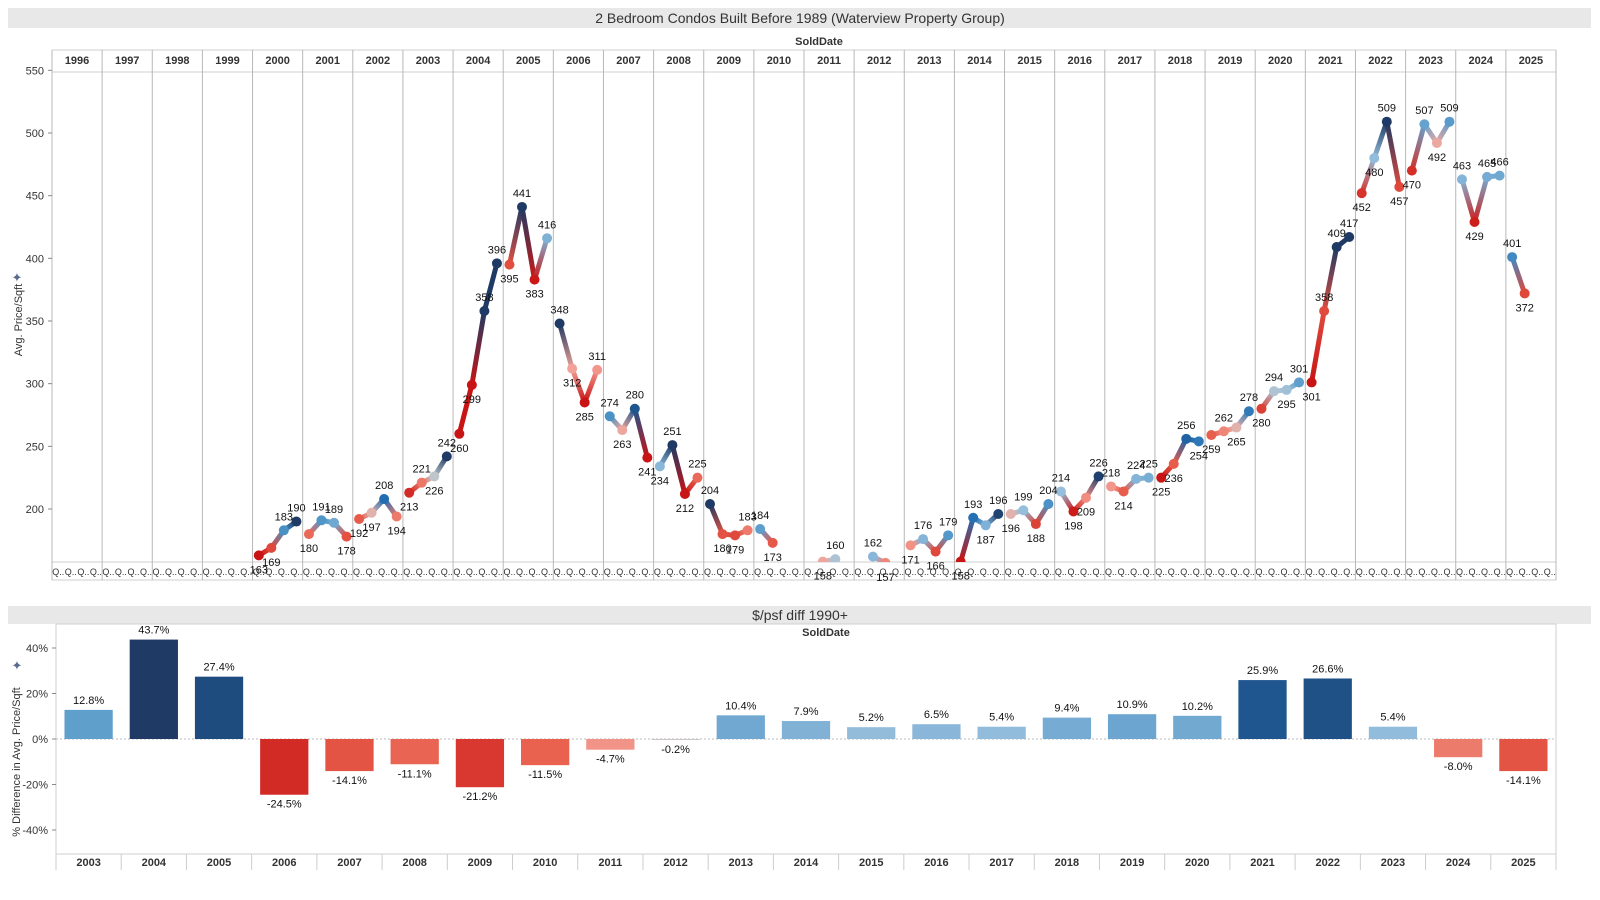 The width and height of the screenshot is (1600, 900). What do you see at coordinates (1349, 224) in the screenshot?
I see `data-label-2021-q4: 417` at bounding box center [1349, 224].